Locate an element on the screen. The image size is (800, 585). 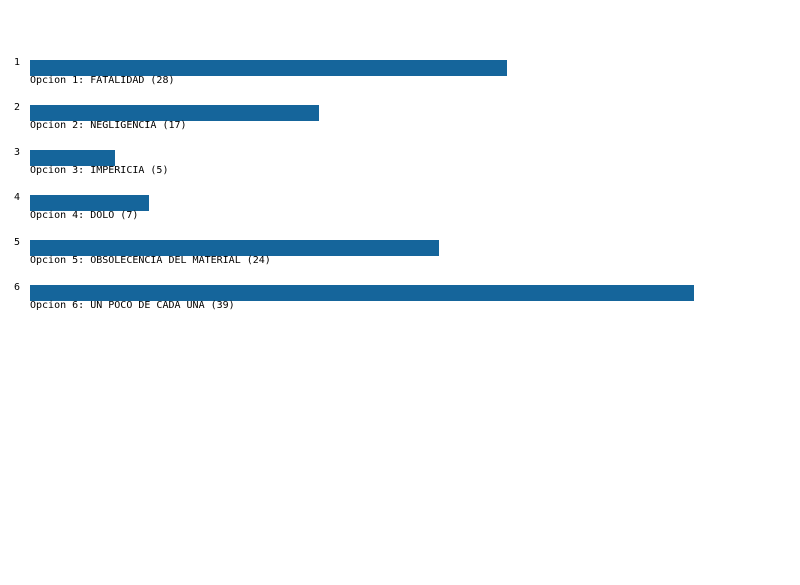
bar-row: 3 Opcion 3: IMPERICIA (5) is located at coordinates (400, 171).